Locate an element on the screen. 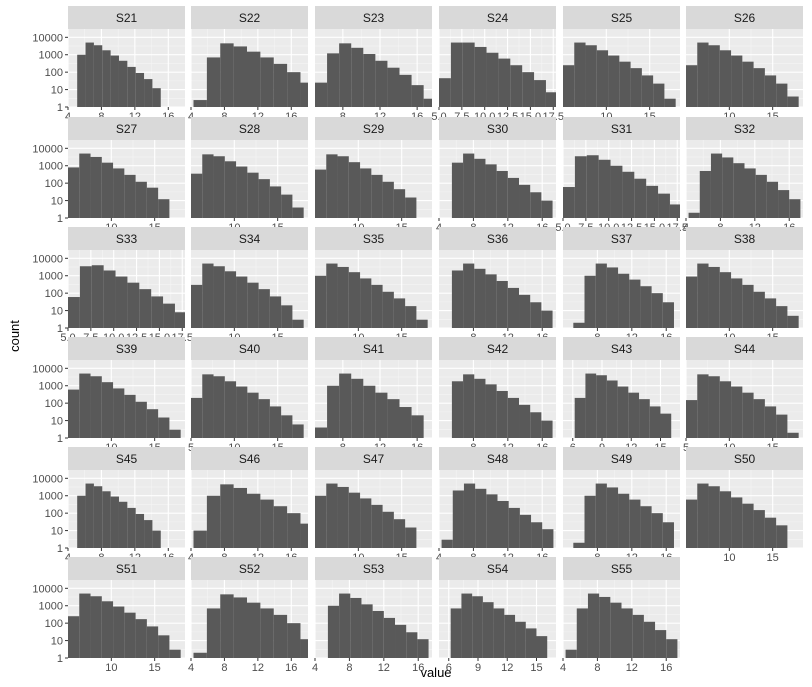 This screenshot has width=812, height=687. facet-strip-label: S50 is located at coordinates (745, 459).